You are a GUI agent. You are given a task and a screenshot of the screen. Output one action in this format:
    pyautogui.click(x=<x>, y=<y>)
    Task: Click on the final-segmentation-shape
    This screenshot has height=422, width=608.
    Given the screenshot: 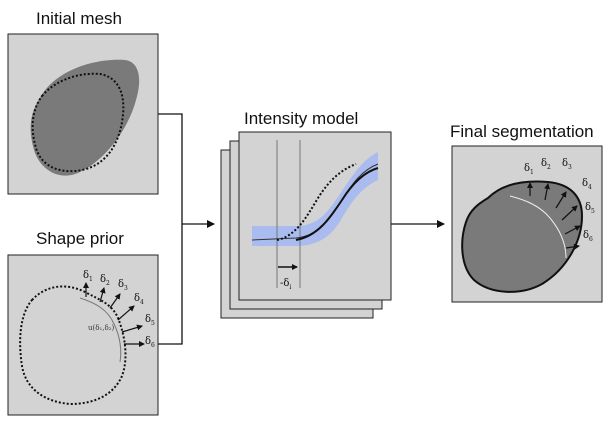 What is the action you would take?
    pyautogui.click(x=522, y=236)
    